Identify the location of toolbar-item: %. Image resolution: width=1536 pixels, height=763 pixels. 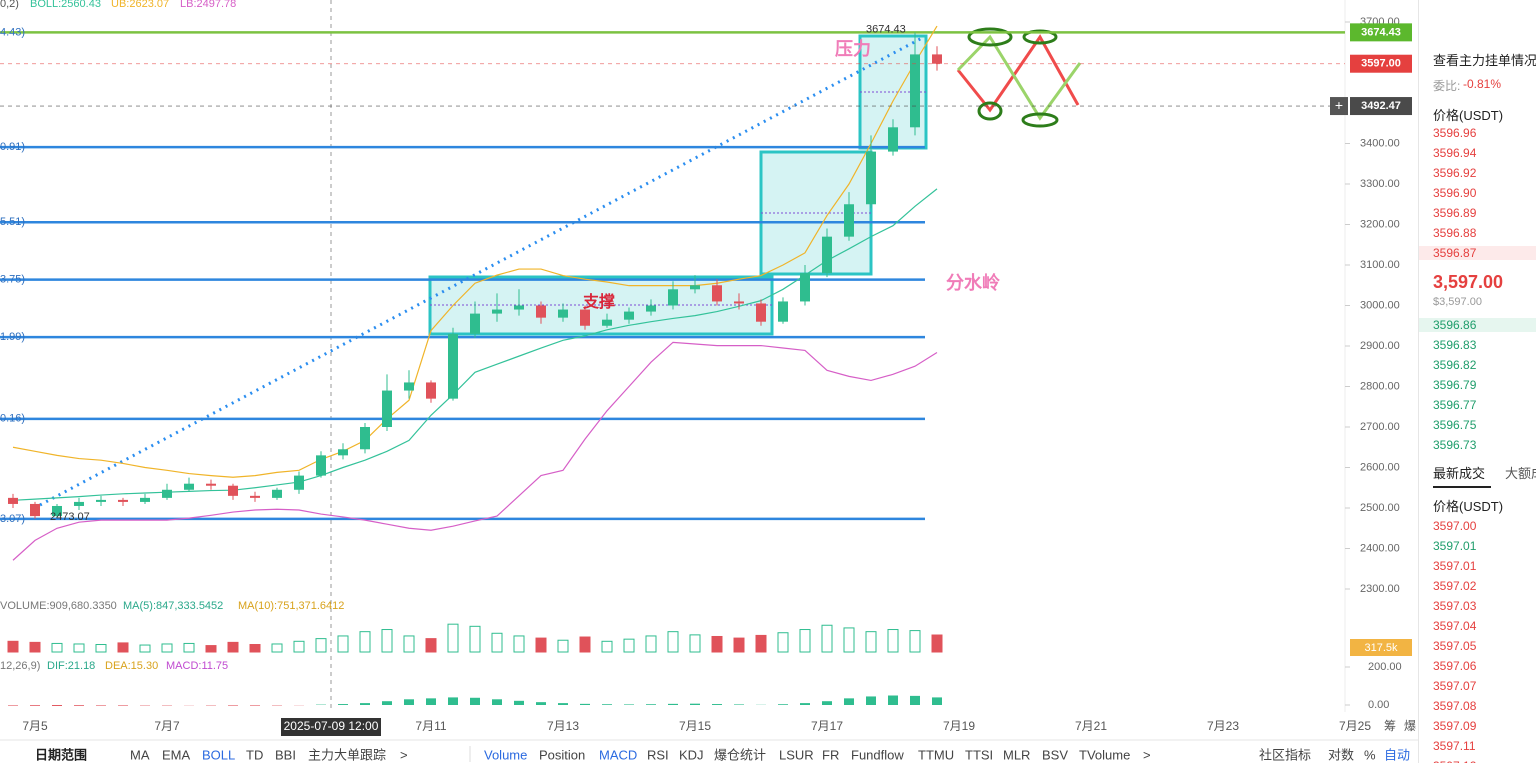
(1370, 754).